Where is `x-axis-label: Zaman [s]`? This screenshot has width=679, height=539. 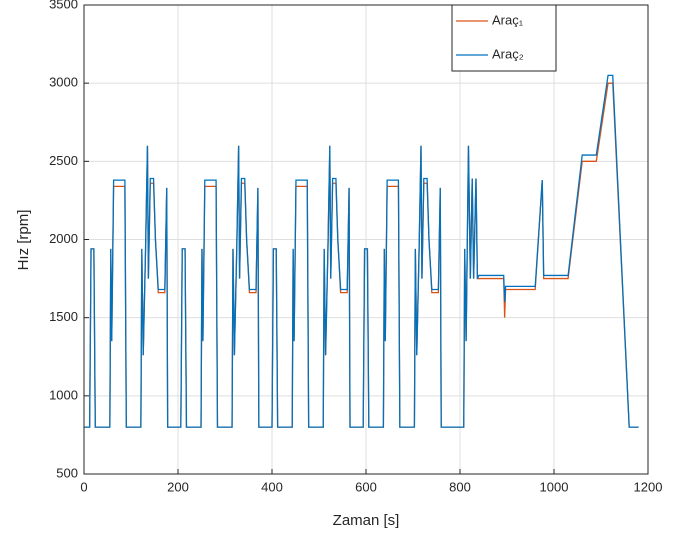
x-axis-label: Zaman [s] is located at coordinates (366, 520).